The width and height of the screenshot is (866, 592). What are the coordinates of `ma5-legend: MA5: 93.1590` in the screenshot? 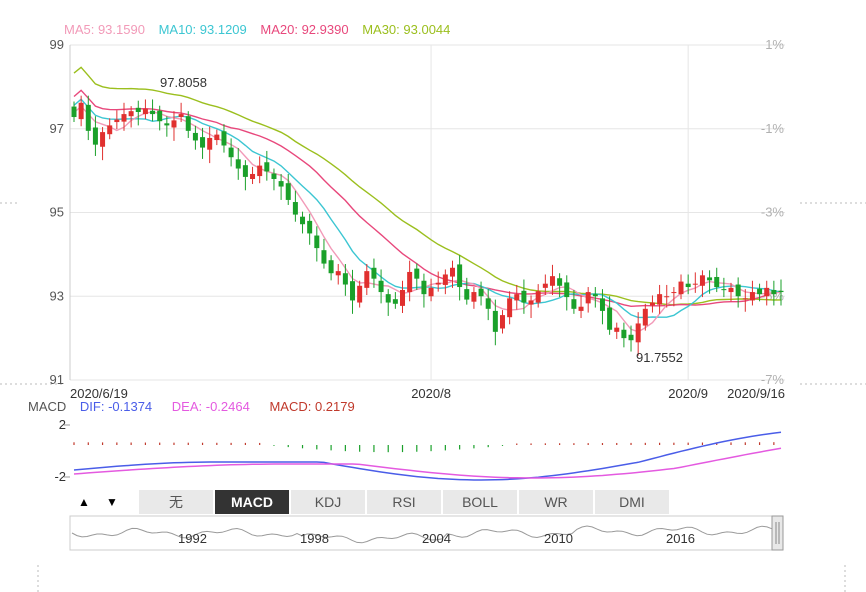 It's located at (104, 29).